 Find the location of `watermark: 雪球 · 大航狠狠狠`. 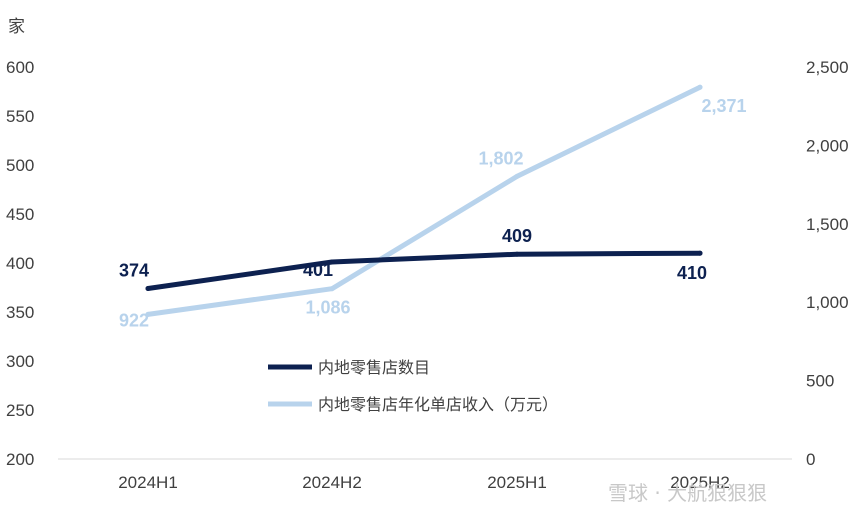

watermark: 雪球 · 大航狠狠狠 is located at coordinates (687, 493).